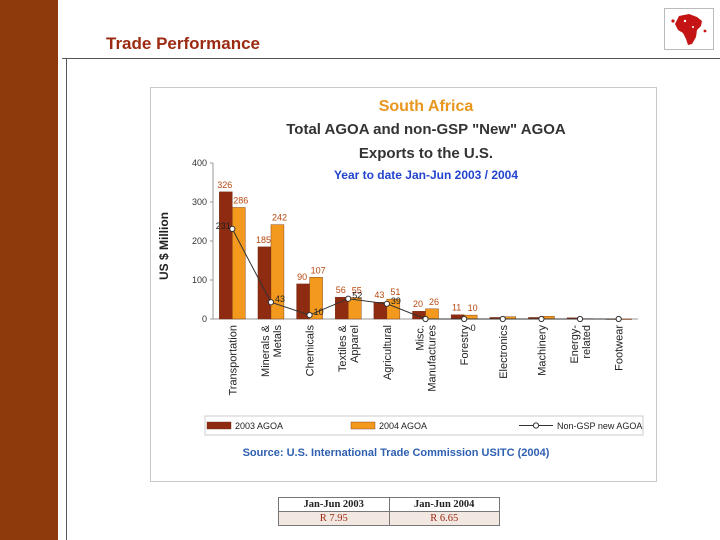 The image size is (720, 540). I want to click on x-tick-label: Forestry, so click(465, 345).